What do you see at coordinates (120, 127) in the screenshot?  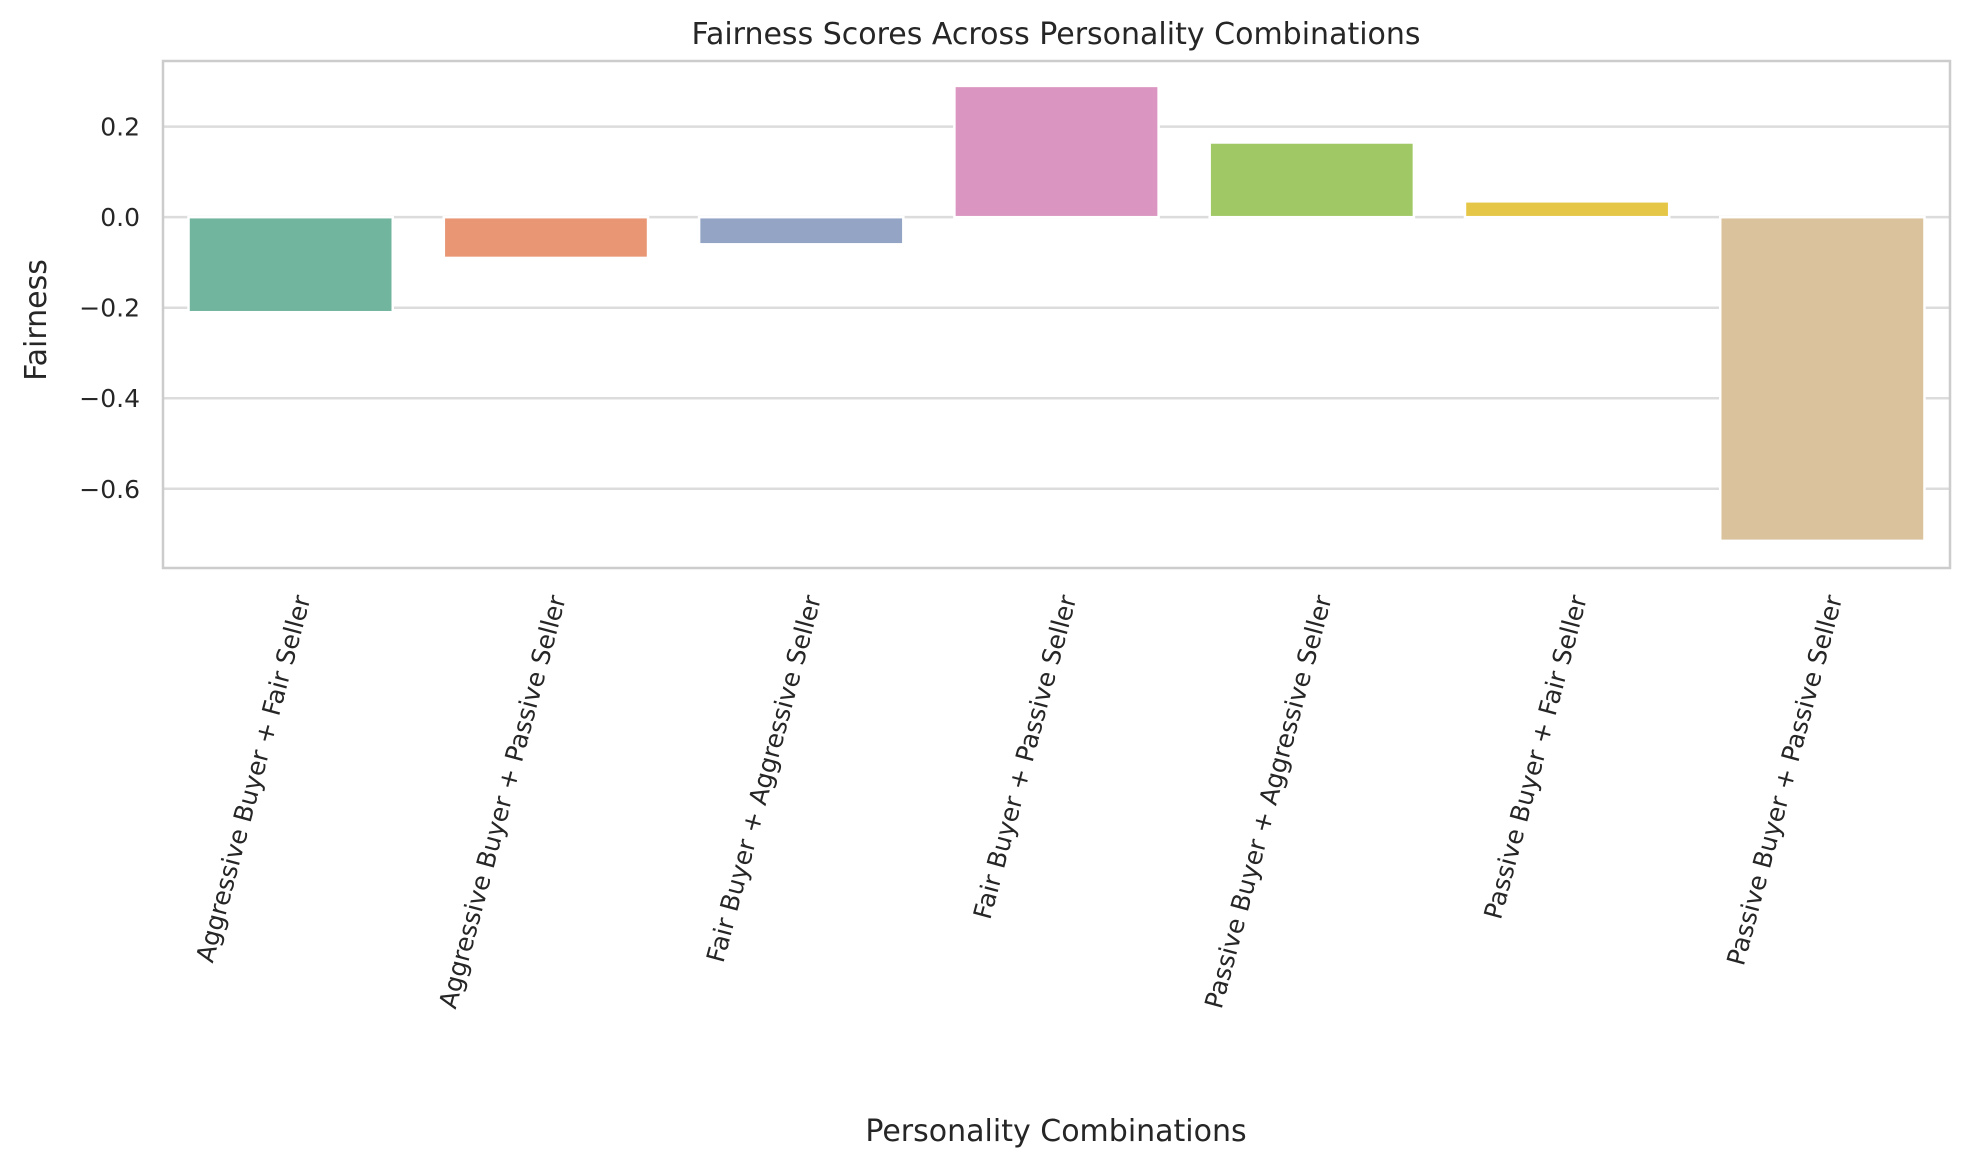 I see `y-tick-label: 0.2` at bounding box center [120, 127].